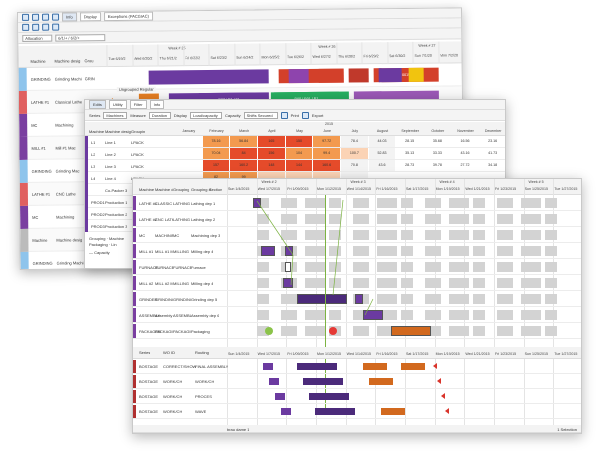 The height and width of the screenshot is (455, 600). I want to click on date-label: Fri 1/09/2015, so click(298, 354).